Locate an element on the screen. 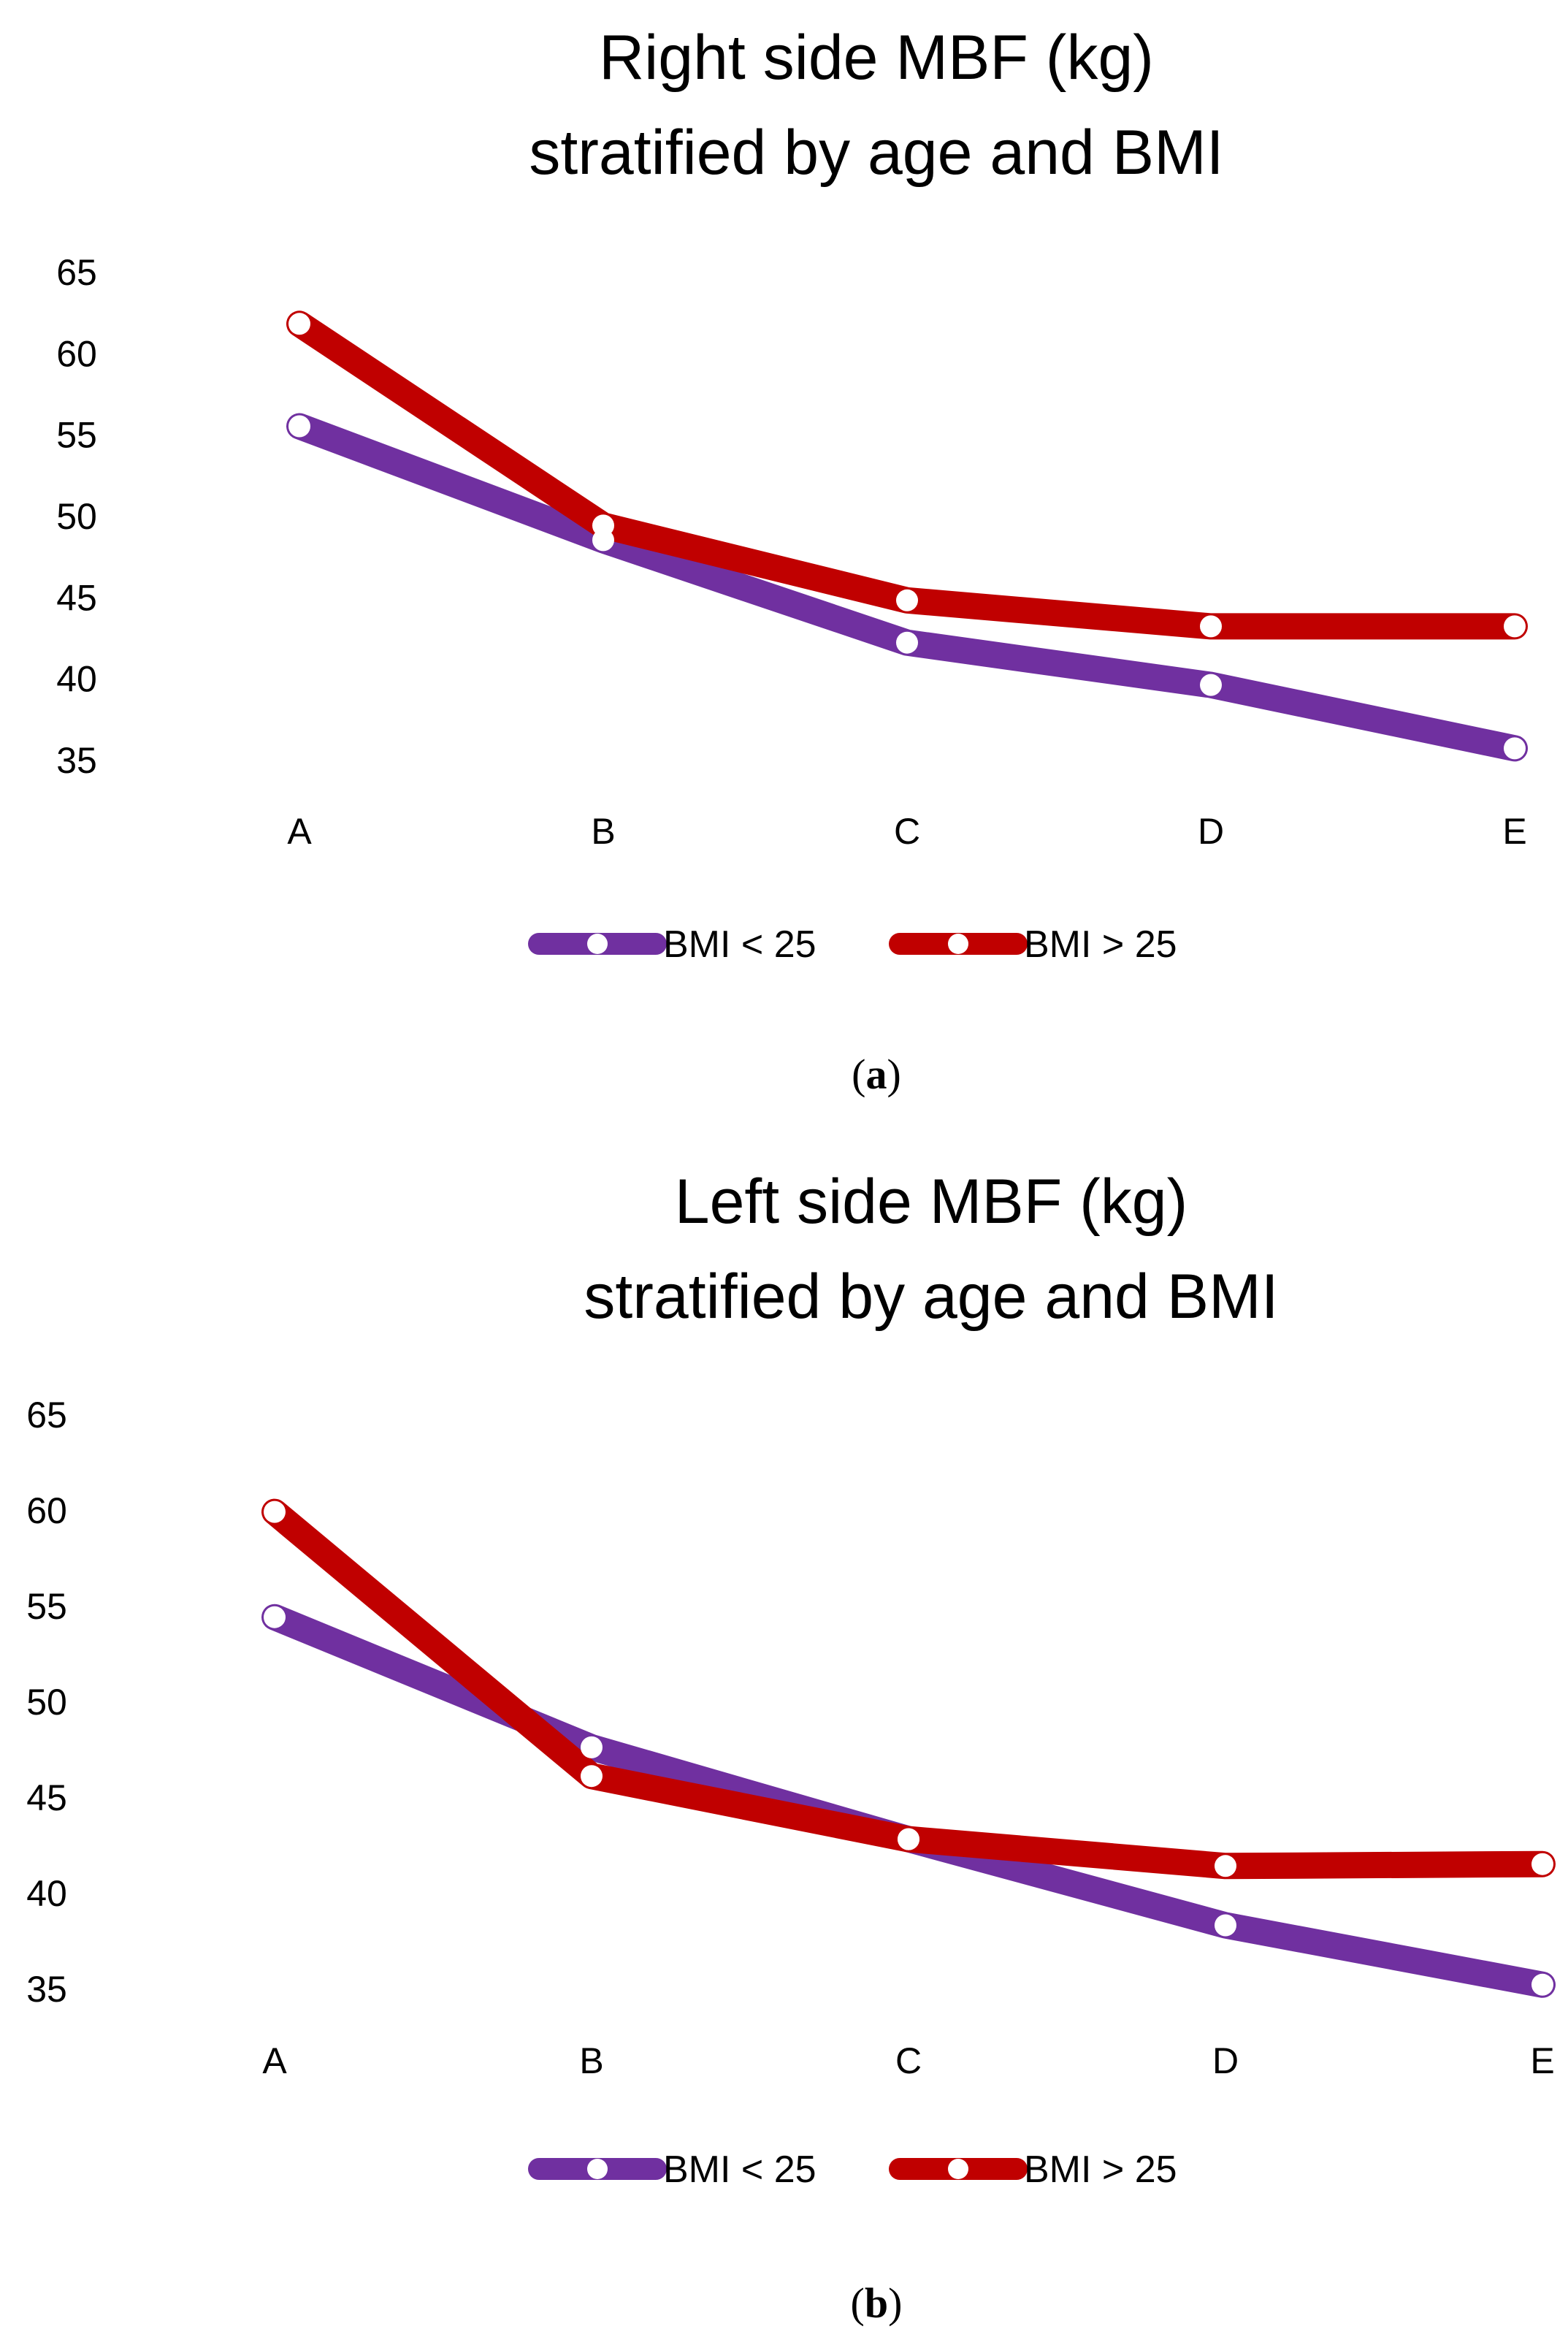  panel-label: (a) is located at coordinates (876, 1075).